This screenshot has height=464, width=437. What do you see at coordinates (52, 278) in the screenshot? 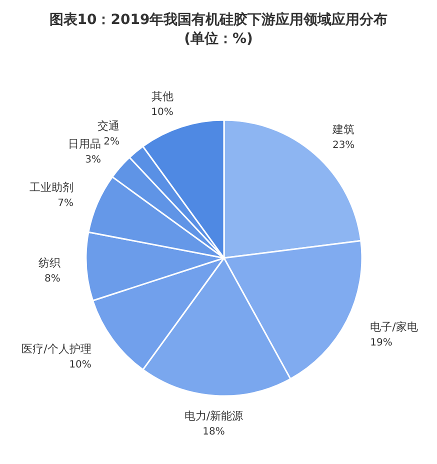
I see `data-label: 8%` at bounding box center [52, 278].